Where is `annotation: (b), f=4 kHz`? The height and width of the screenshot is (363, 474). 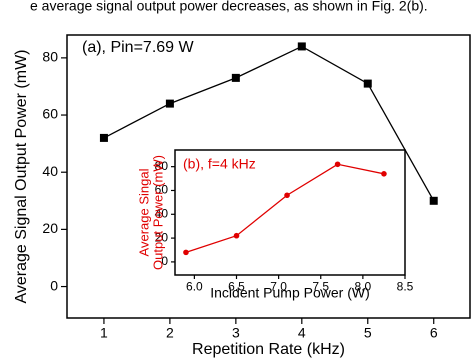 annotation: (b), f=4 kHz is located at coordinates (219, 164).